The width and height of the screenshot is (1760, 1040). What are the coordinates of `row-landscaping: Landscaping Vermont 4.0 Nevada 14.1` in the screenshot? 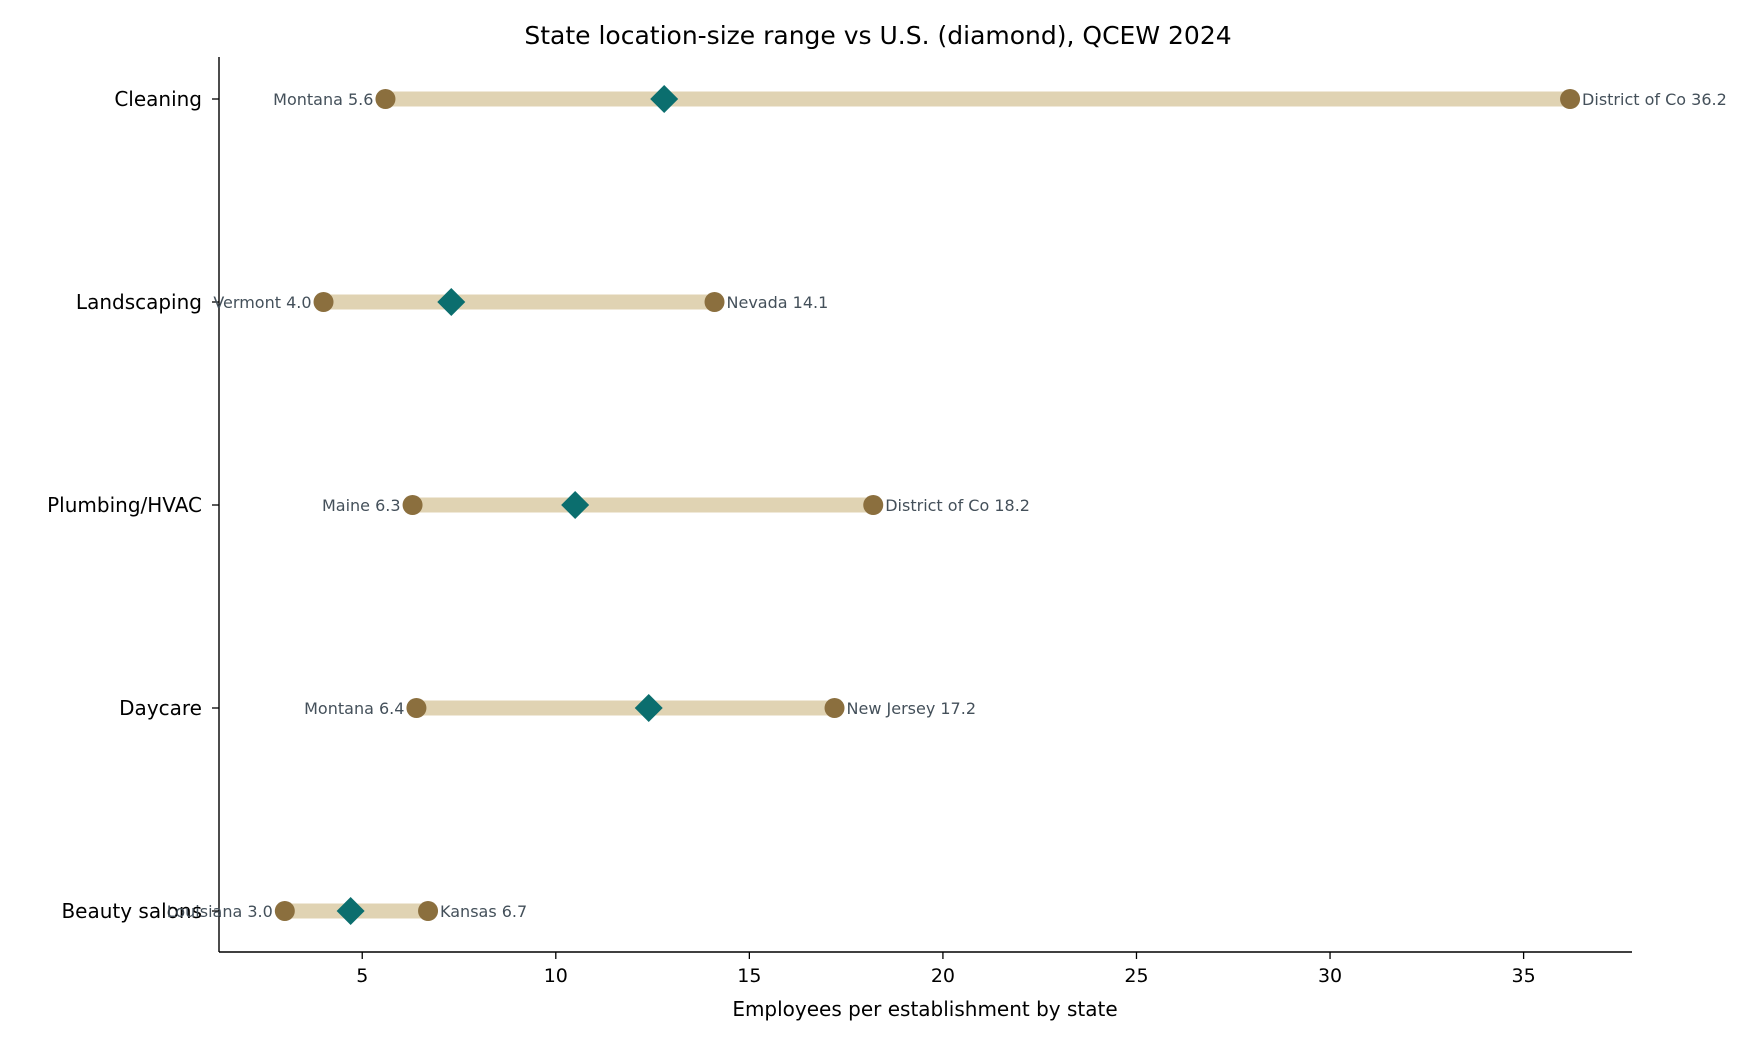 It's located at (452, 302).